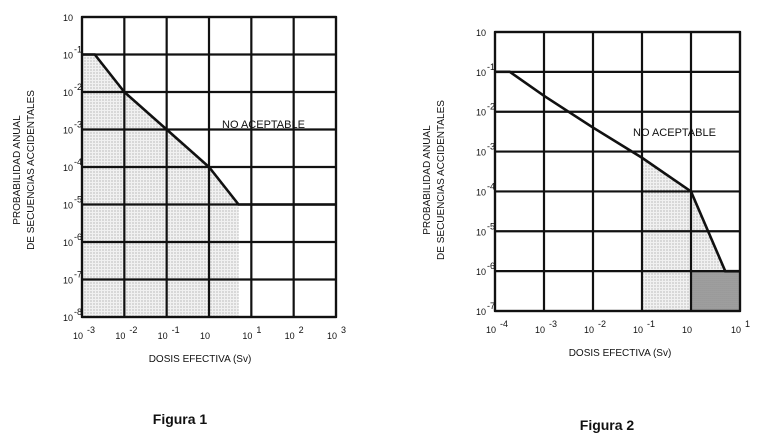  I want to click on x-tick-exponent: 2, so click(301, 330).